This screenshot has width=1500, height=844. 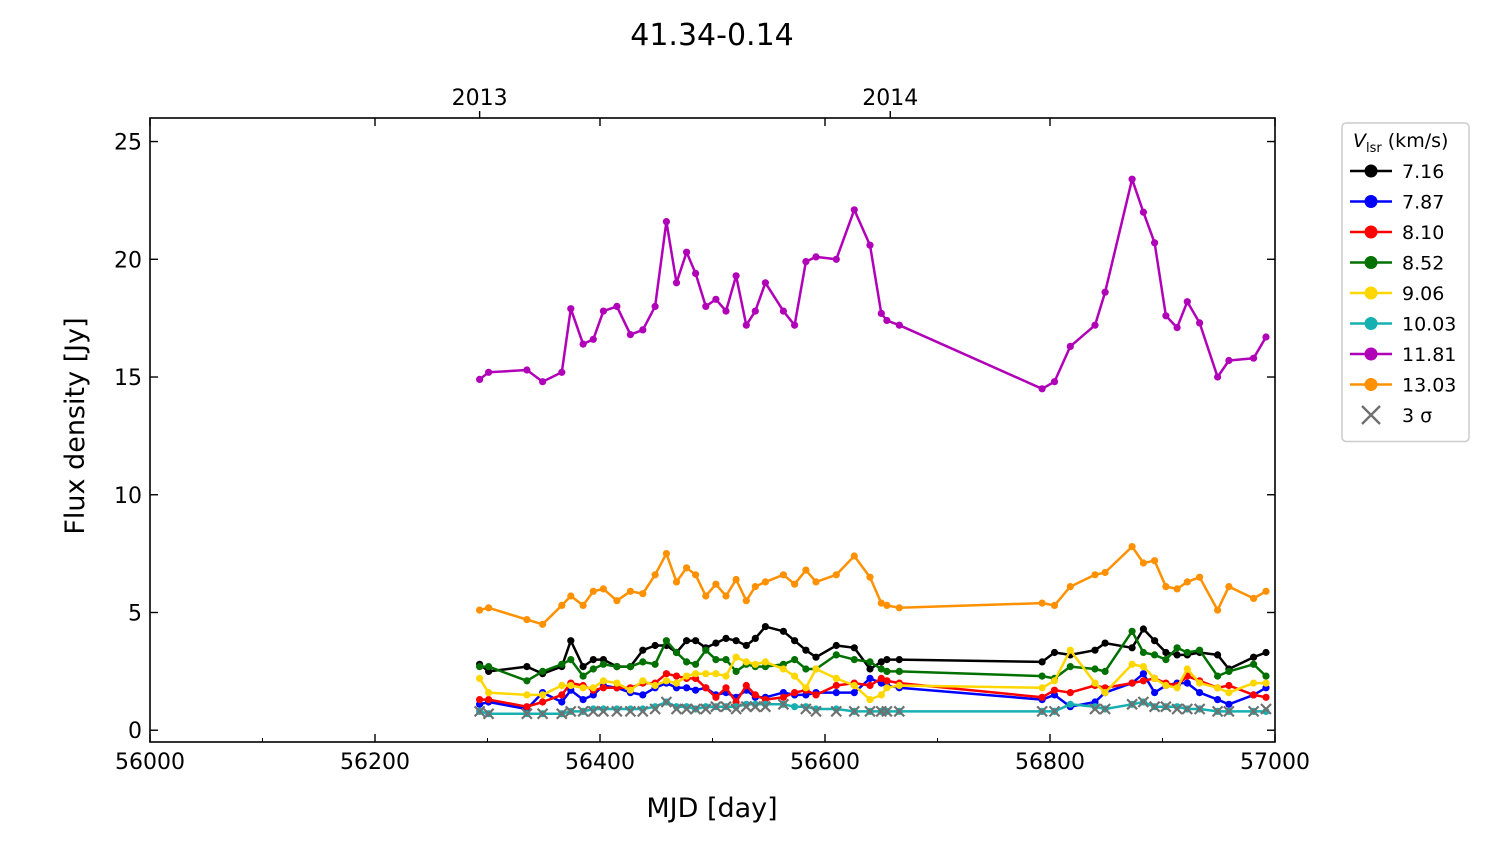 What do you see at coordinates (1423, 294) in the screenshot?
I see `legend-label: 9.06` at bounding box center [1423, 294].